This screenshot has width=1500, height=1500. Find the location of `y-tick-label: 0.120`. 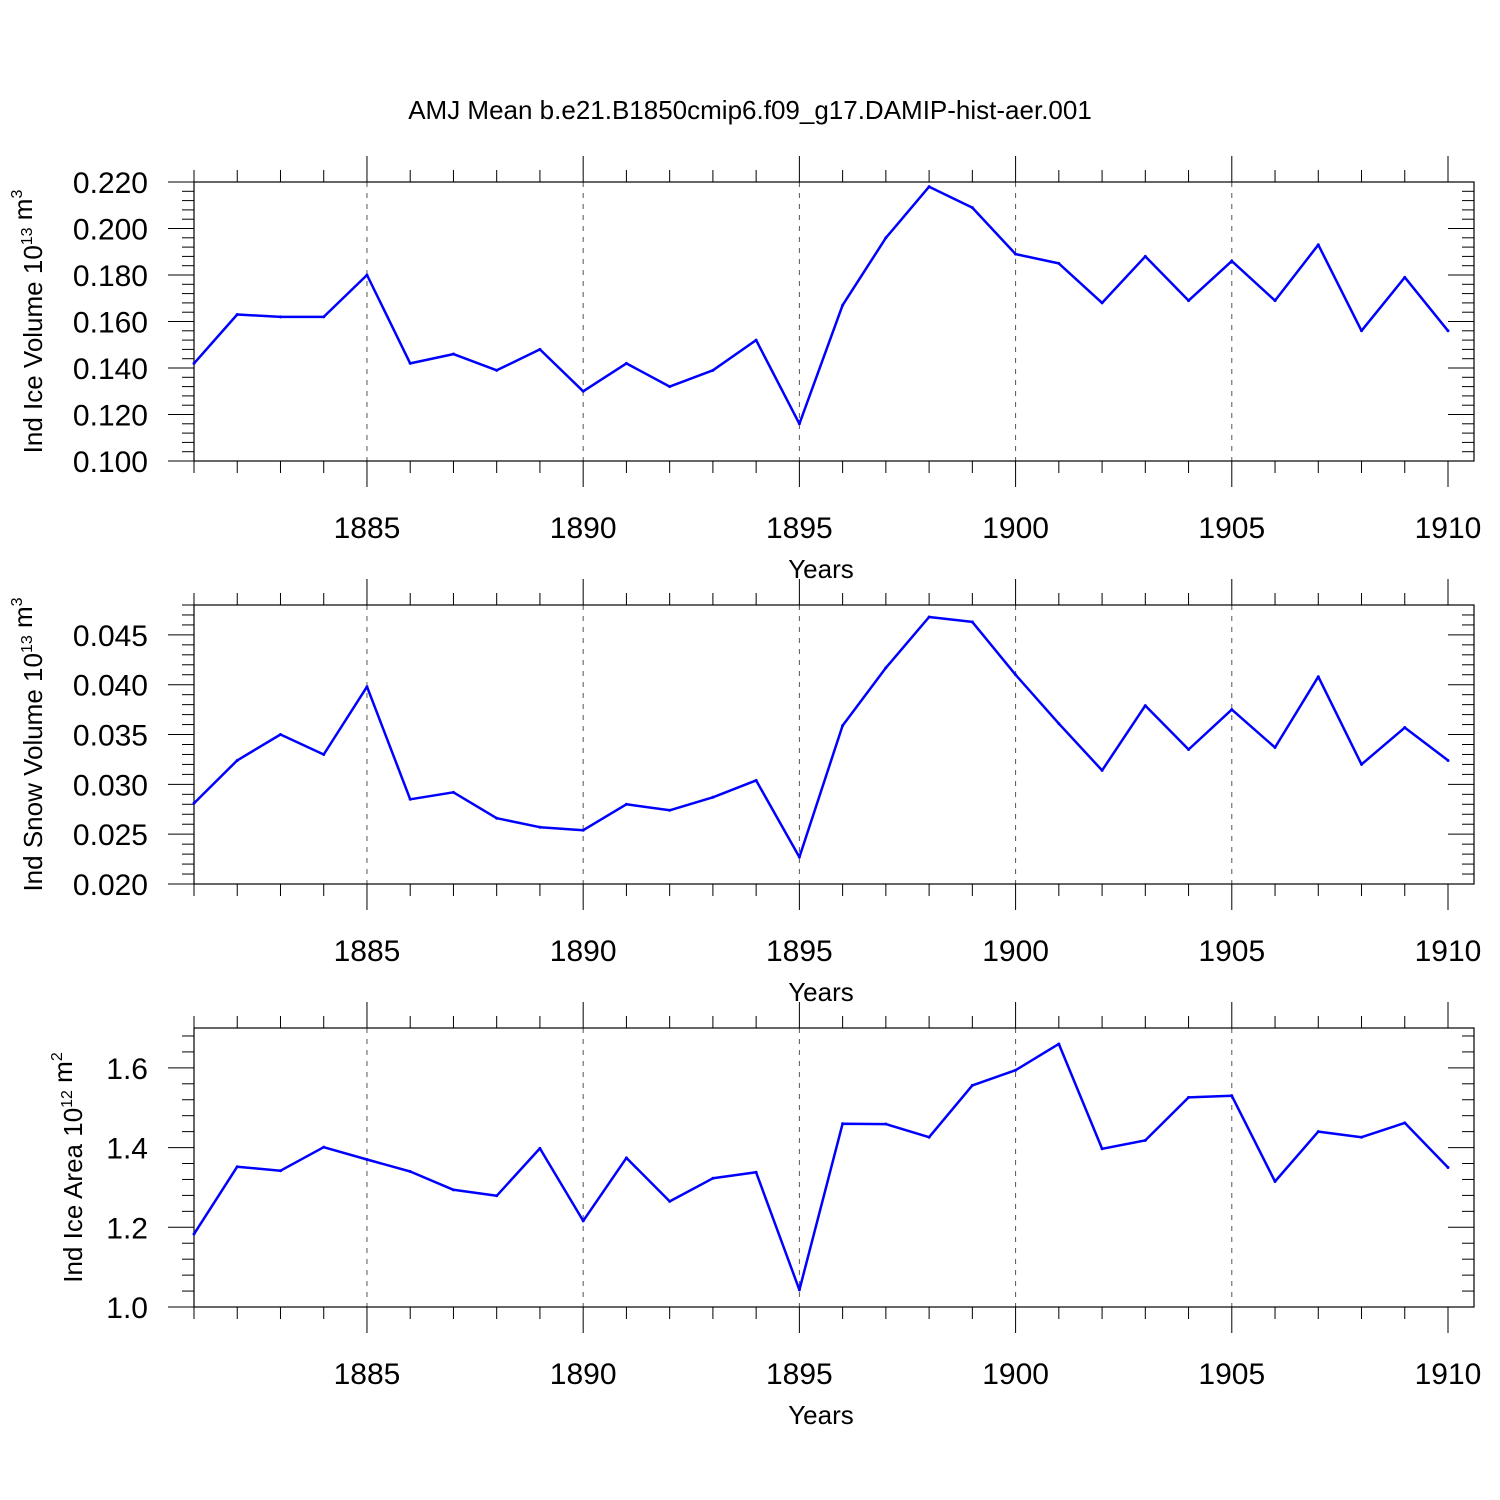

y-tick-label: 0.120 is located at coordinates (110, 416).